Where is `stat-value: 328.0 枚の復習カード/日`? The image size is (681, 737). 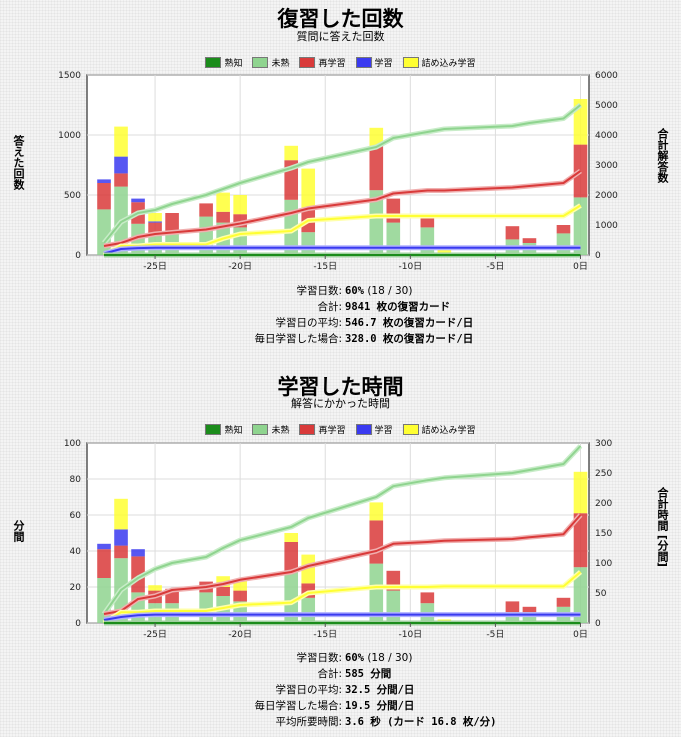 stat-value: 328.0 枚の復習カード/日 is located at coordinates (409, 339).